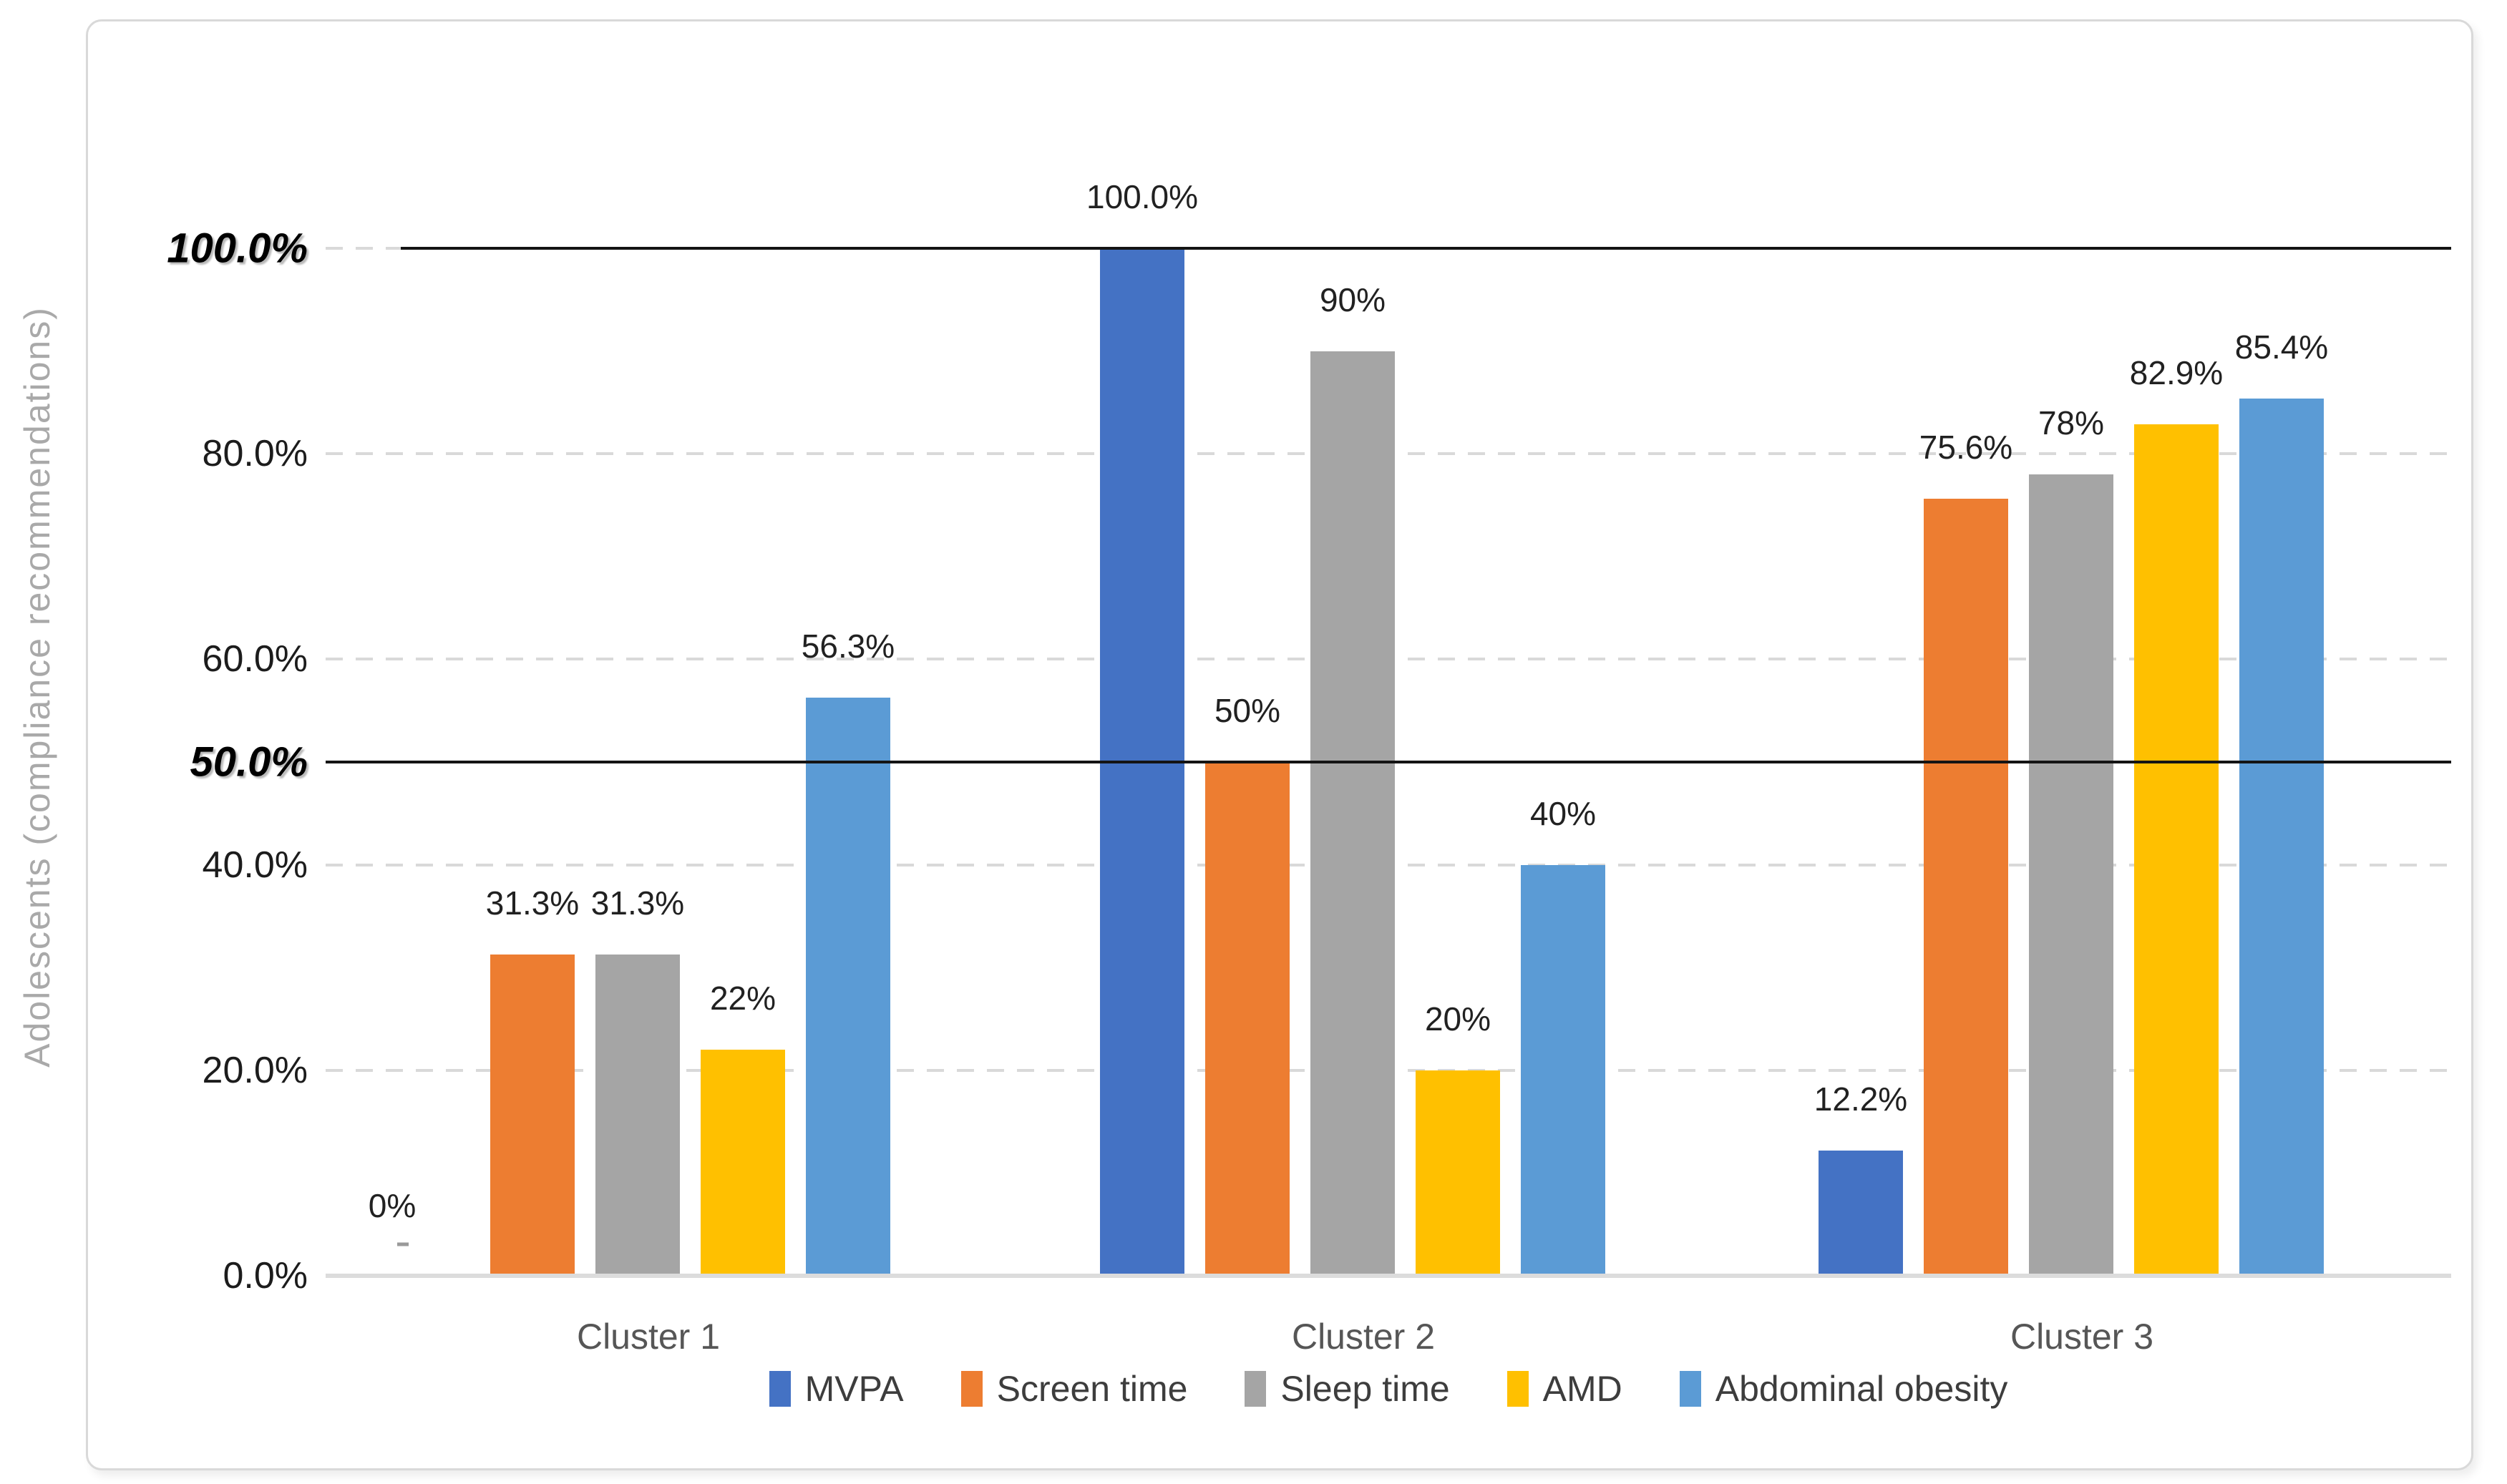  Describe the element at coordinates (1457, 1019) in the screenshot. I see `data-label-amd-cluster-2: 20%` at that location.